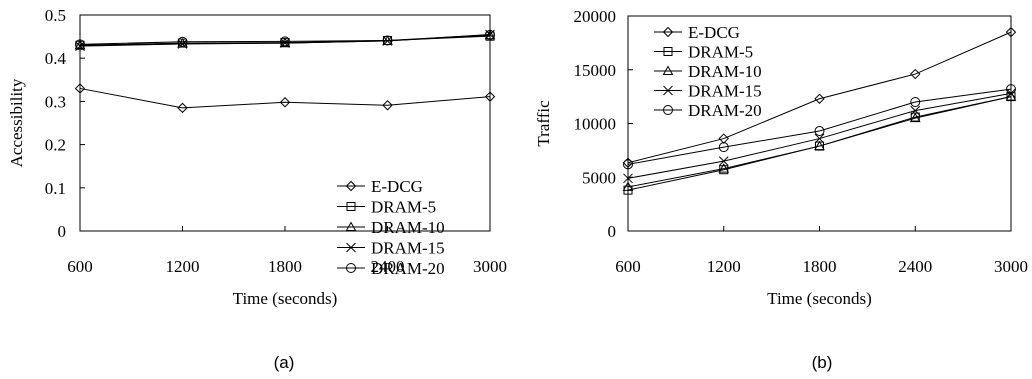 The height and width of the screenshot is (379, 1032). What do you see at coordinates (16, 122) in the screenshot?
I see `y-axis-label: Accessibility` at bounding box center [16, 122].